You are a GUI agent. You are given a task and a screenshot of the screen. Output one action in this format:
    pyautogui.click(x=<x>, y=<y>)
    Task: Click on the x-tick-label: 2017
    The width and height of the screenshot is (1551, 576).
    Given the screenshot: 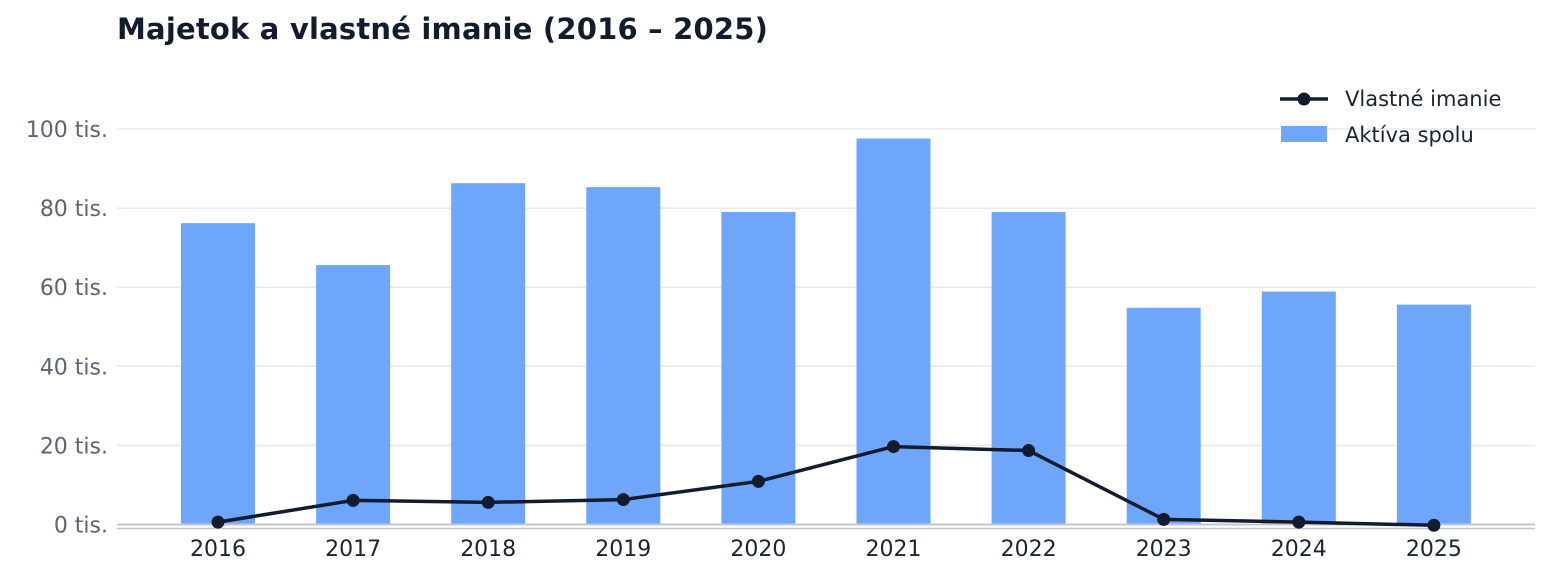 What is the action you would take?
    pyautogui.click(x=353, y=549)
    